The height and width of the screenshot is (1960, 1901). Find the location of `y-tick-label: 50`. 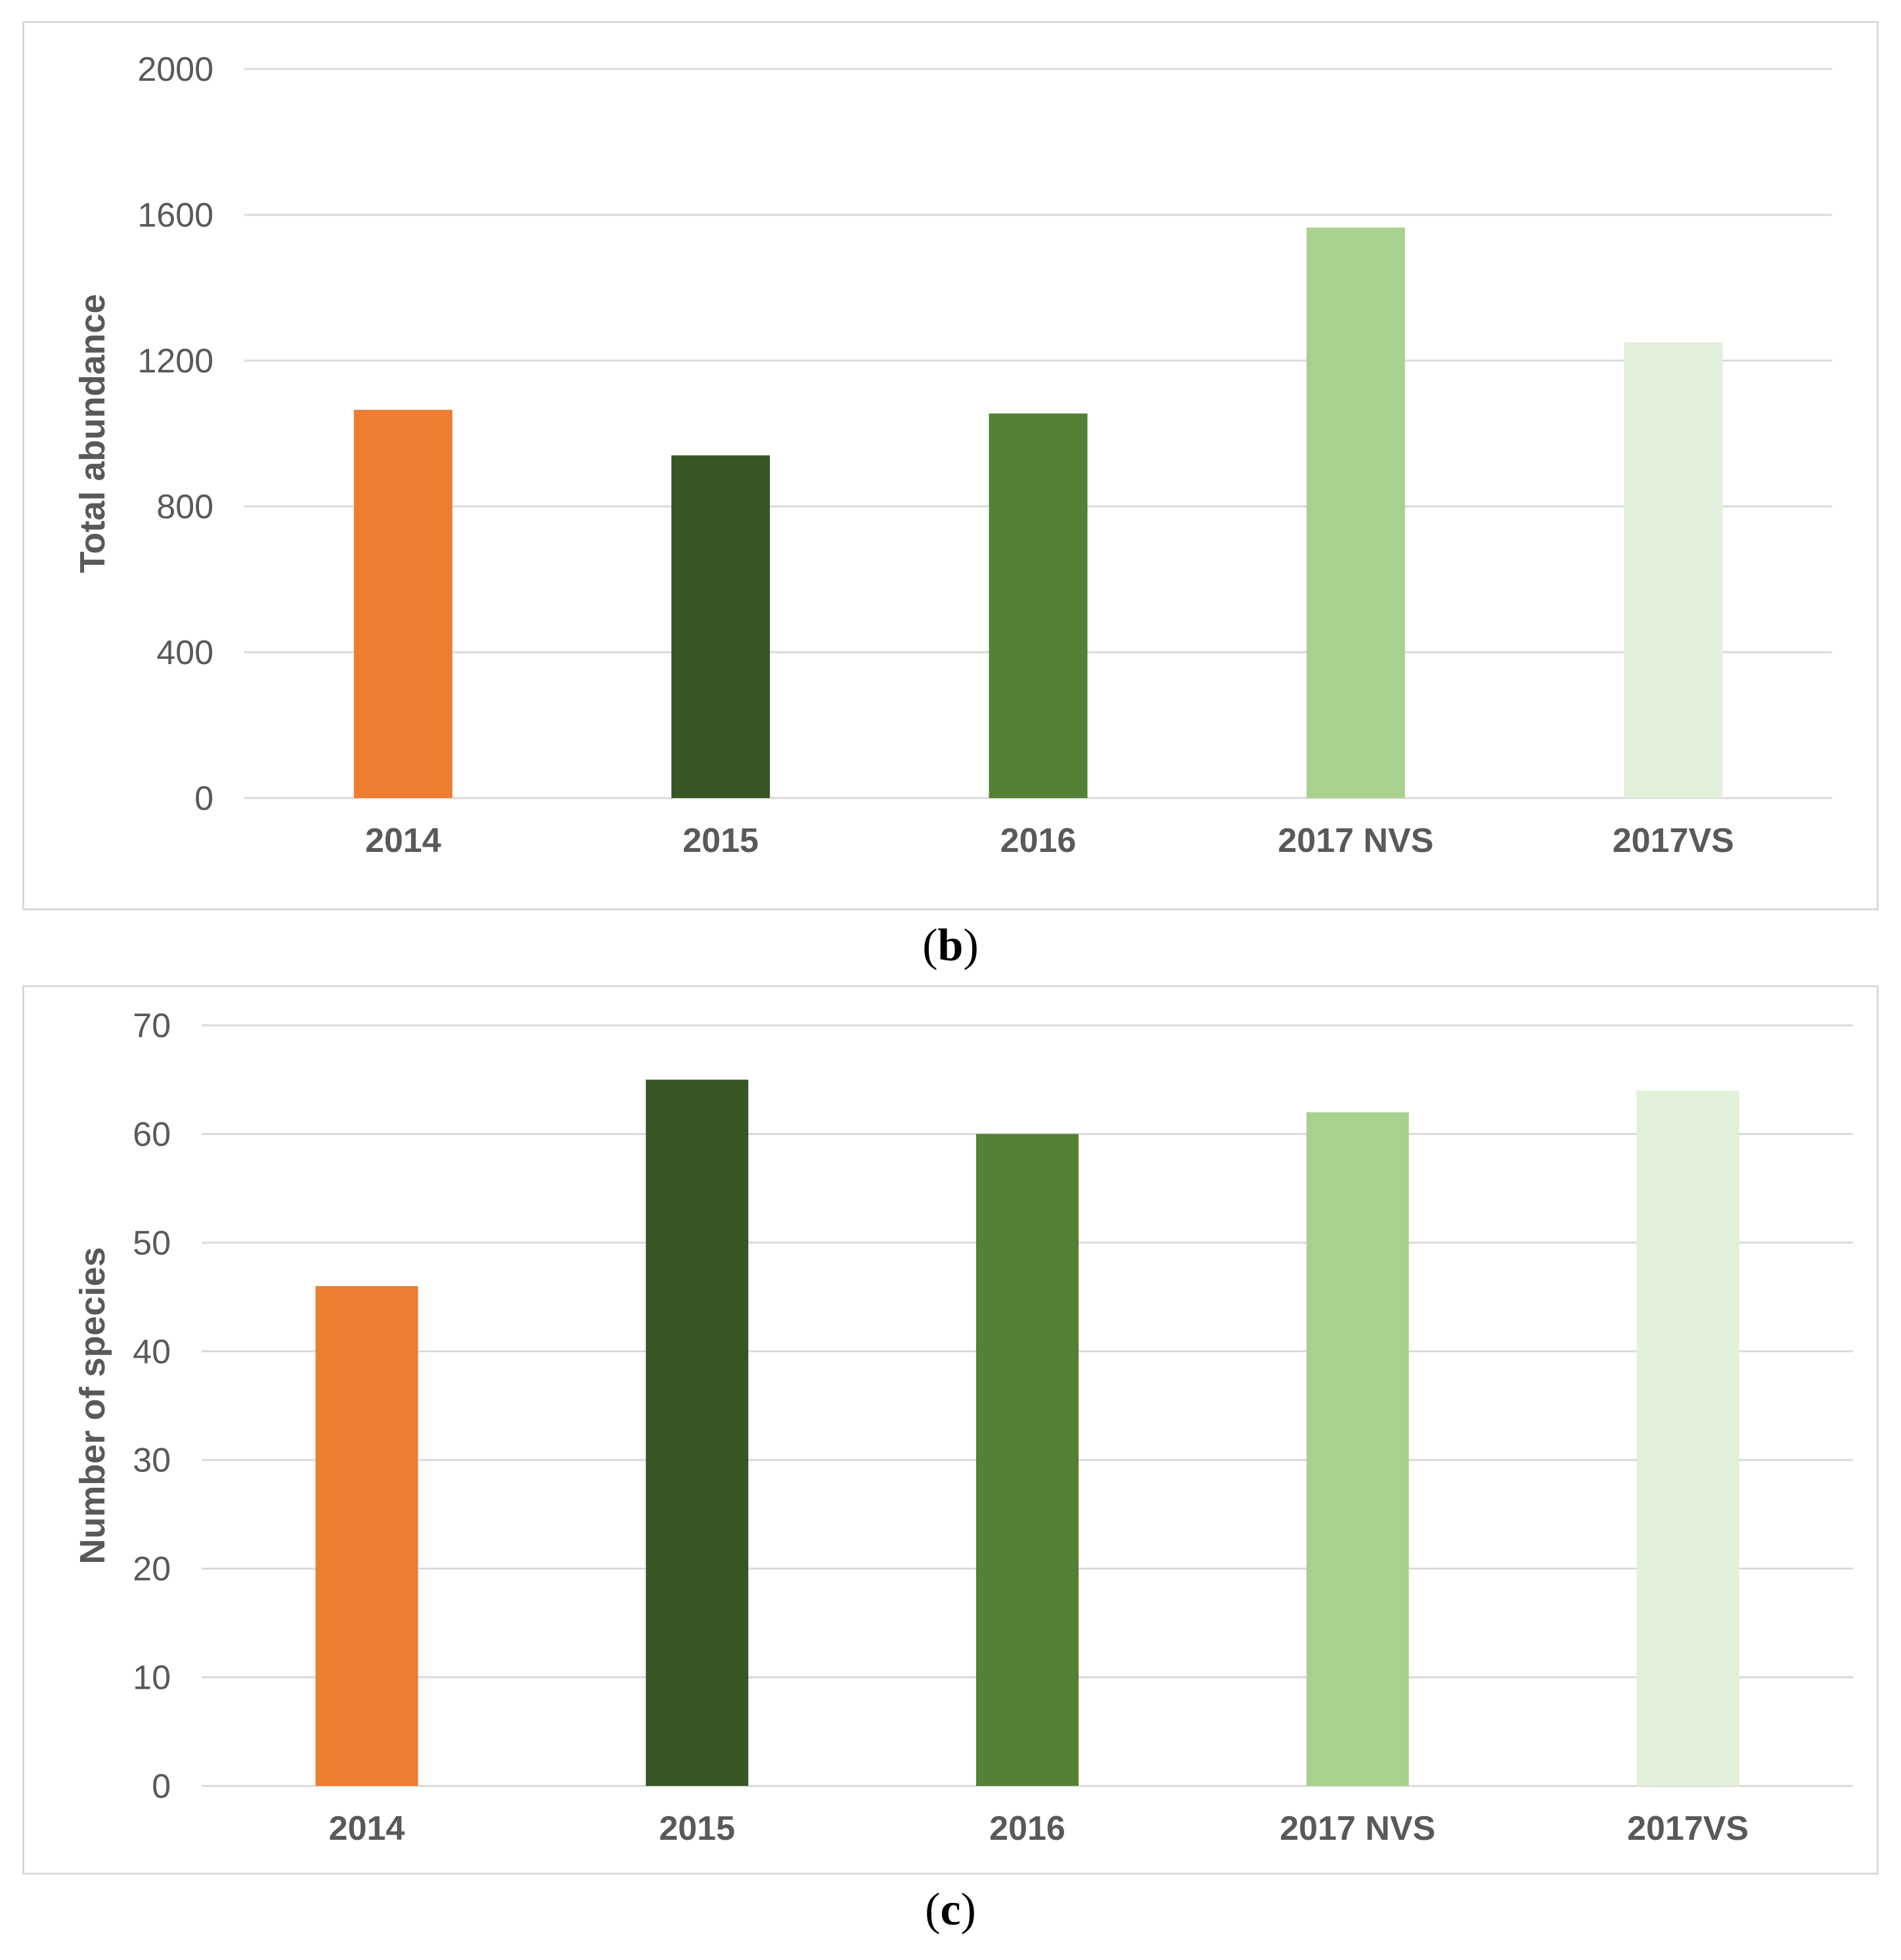

y-tick-label: 50 is located at coordinates (152, 1243).